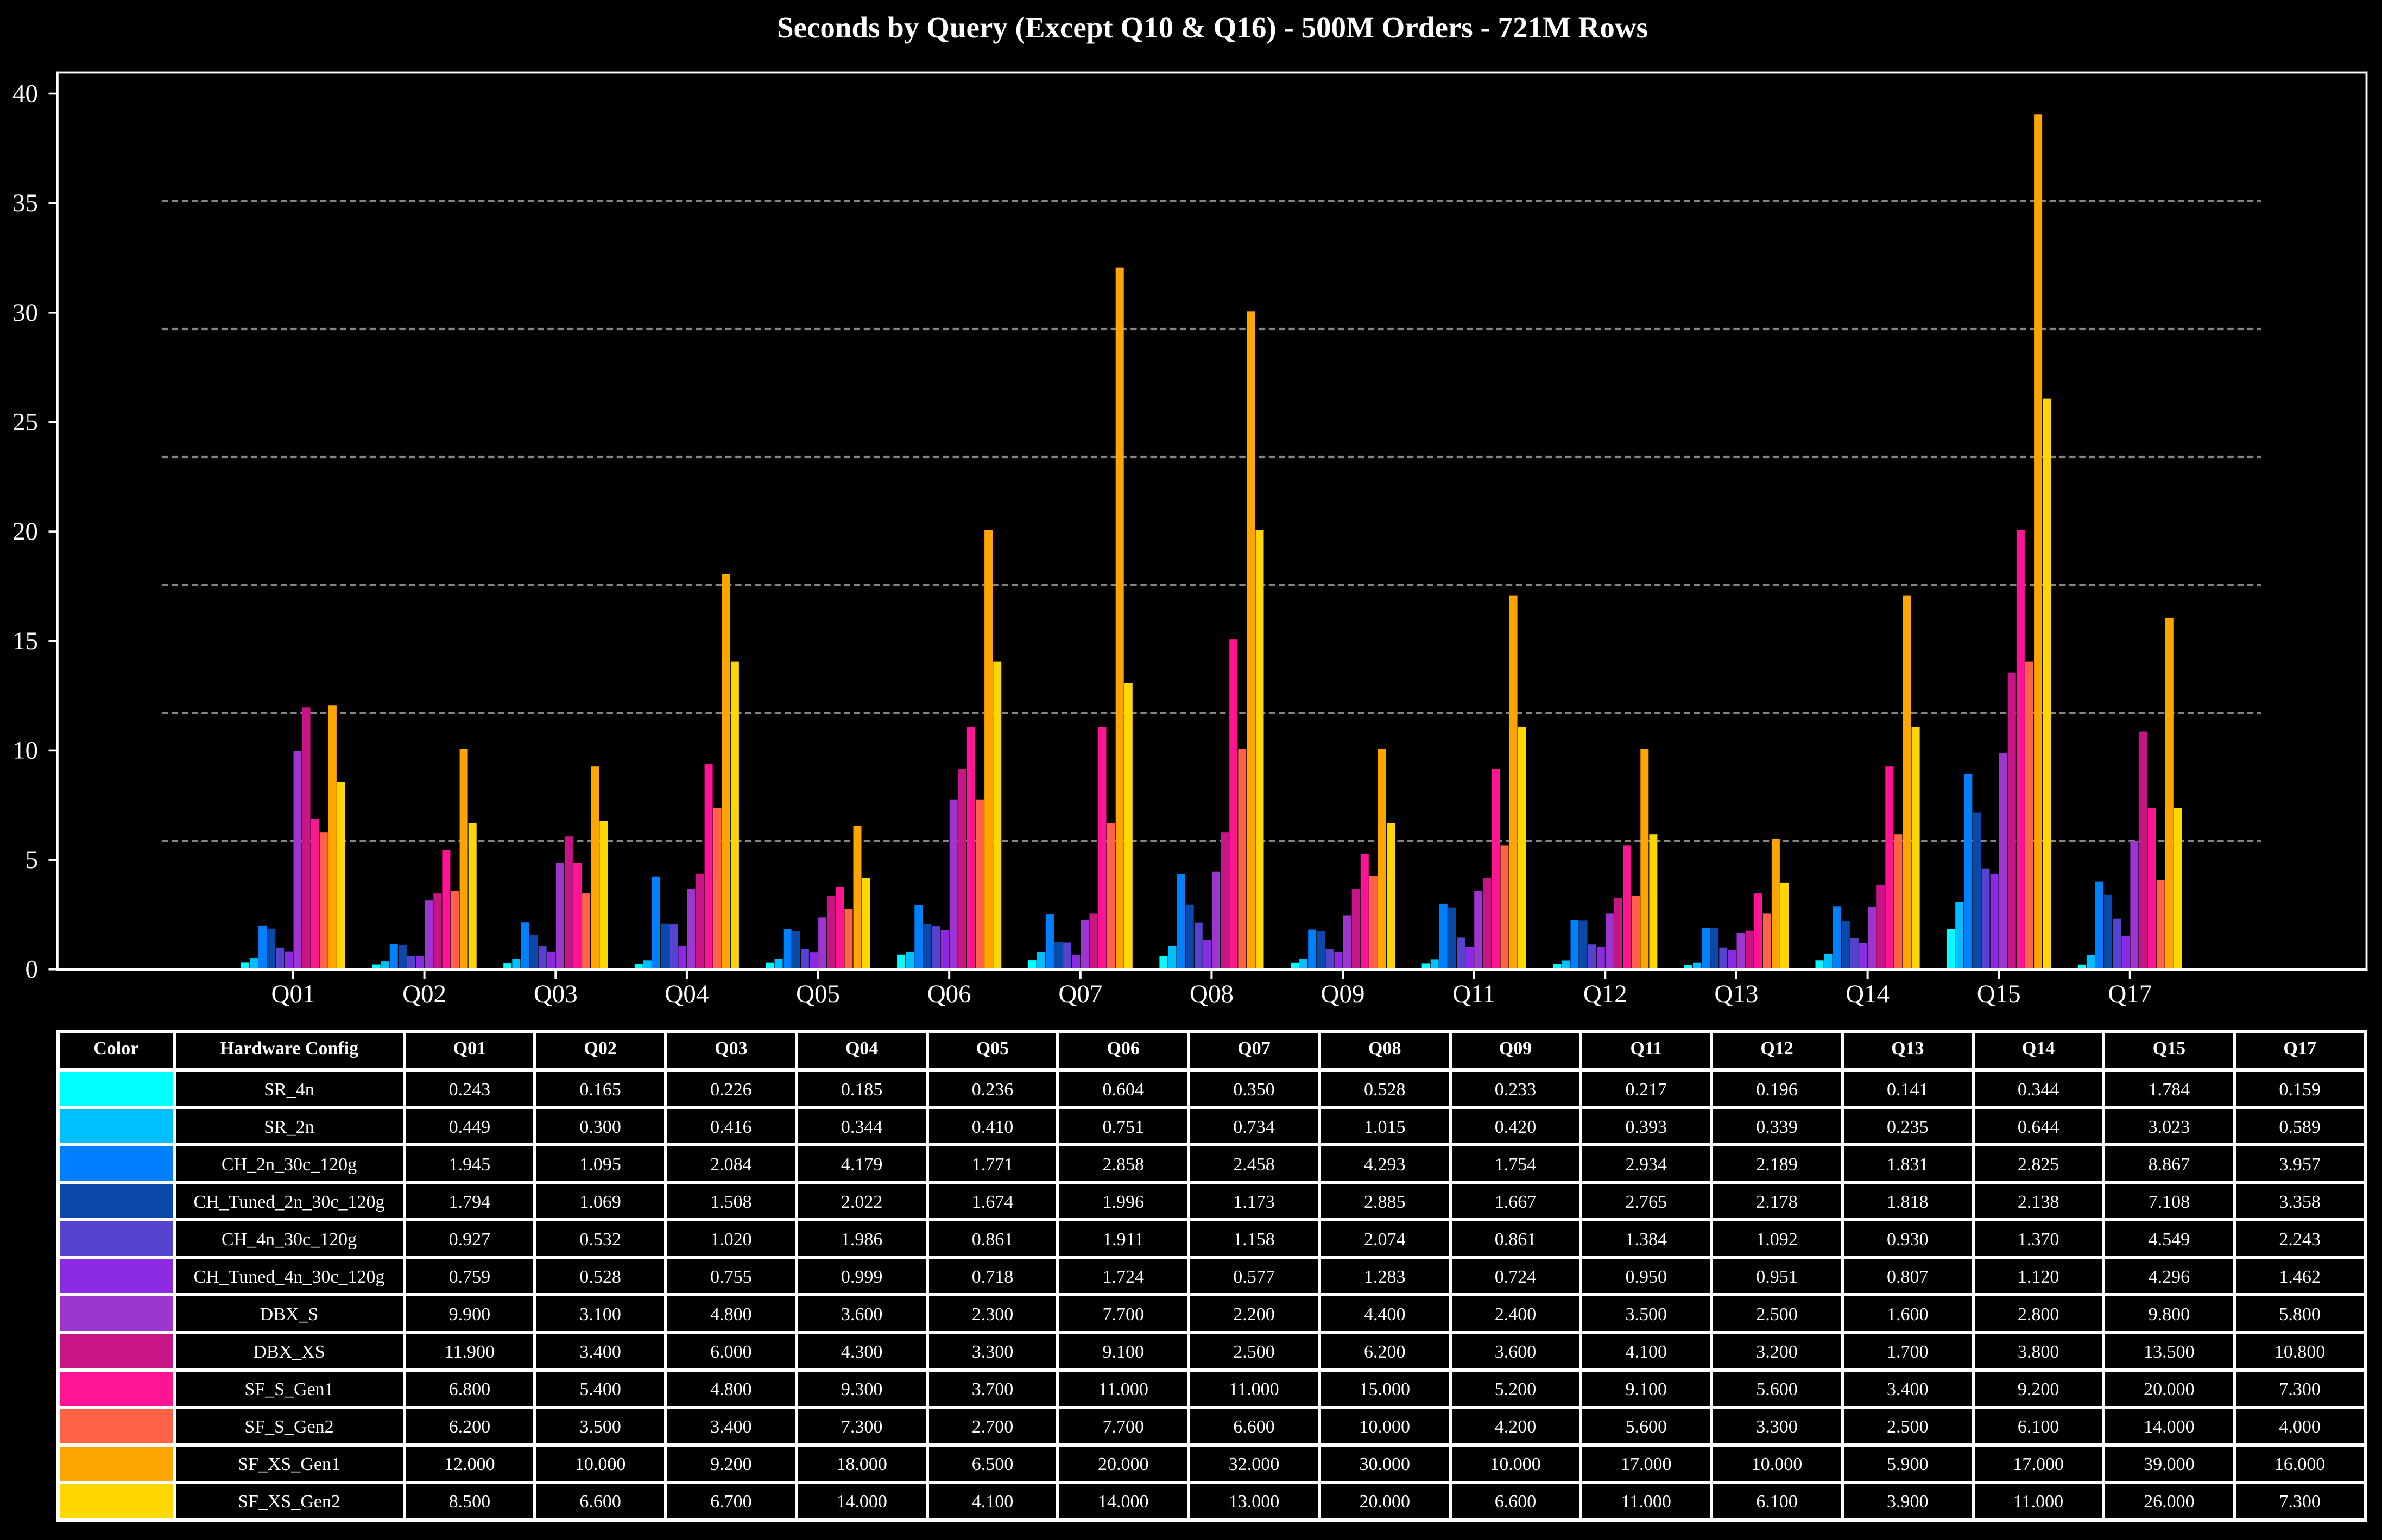 This screenshot has height=1540, width=2382. I want to click on svg-text: Q11, so click(1473, 994).